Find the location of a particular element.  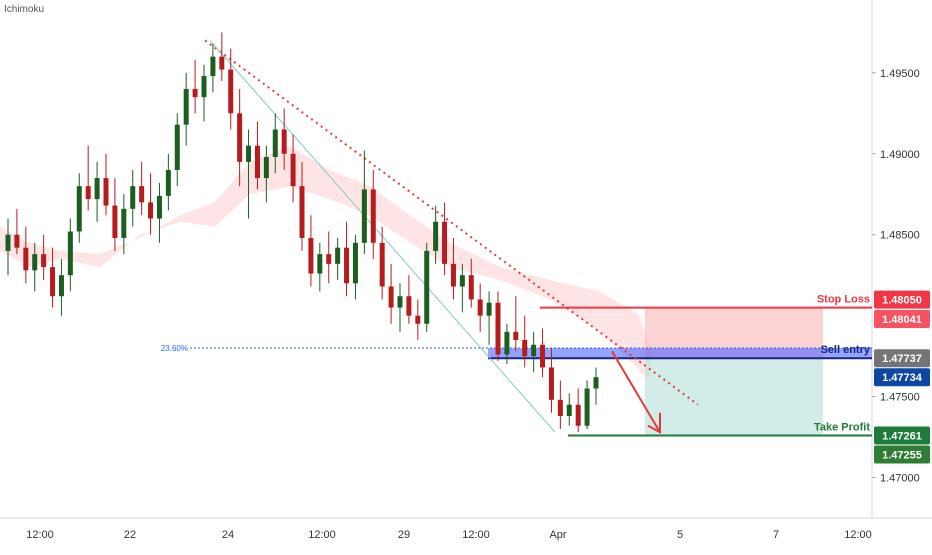

short-arrow is located at coordinates (636, 391).